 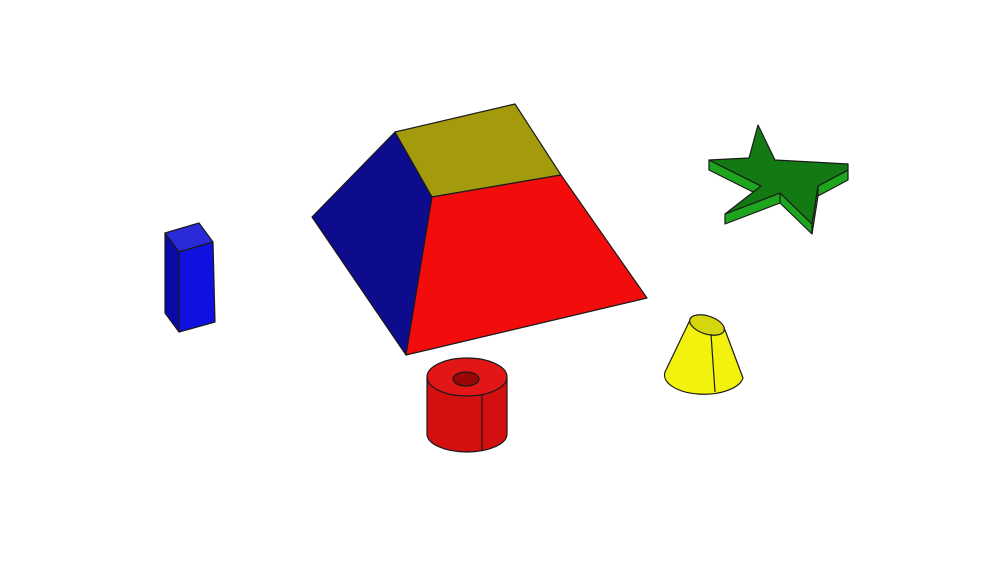 I want to click on yellow-cone-seam, so click(x=713, y=363).